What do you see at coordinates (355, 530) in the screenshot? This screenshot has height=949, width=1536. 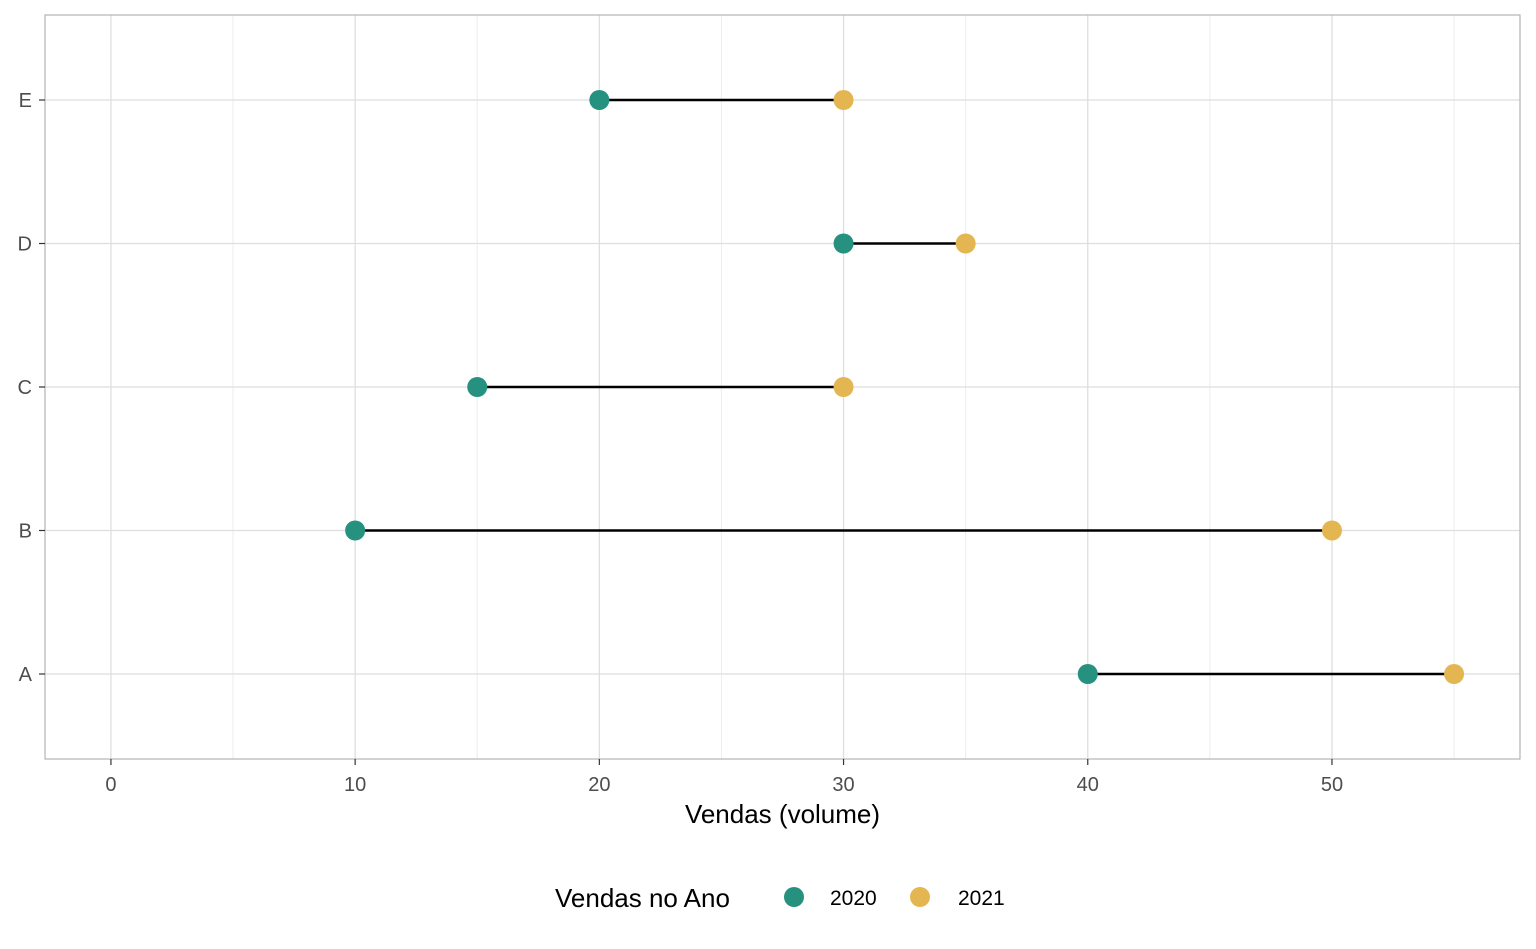 I see `point-2020-b` at bounding box center [355, 530].